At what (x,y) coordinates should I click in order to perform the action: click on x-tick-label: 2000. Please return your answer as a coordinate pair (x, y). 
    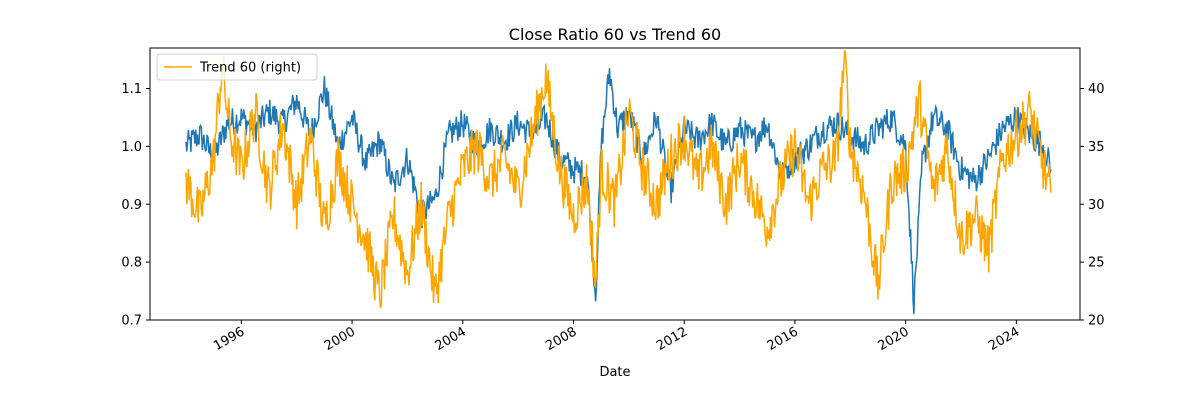
    Looking at the image, I should click on (340, 339).